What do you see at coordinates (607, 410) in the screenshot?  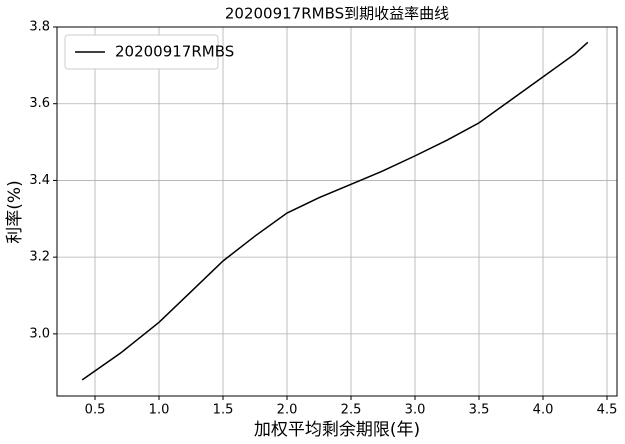 I see `x-tick-label: 4.5` at bounding box center [607, 410].